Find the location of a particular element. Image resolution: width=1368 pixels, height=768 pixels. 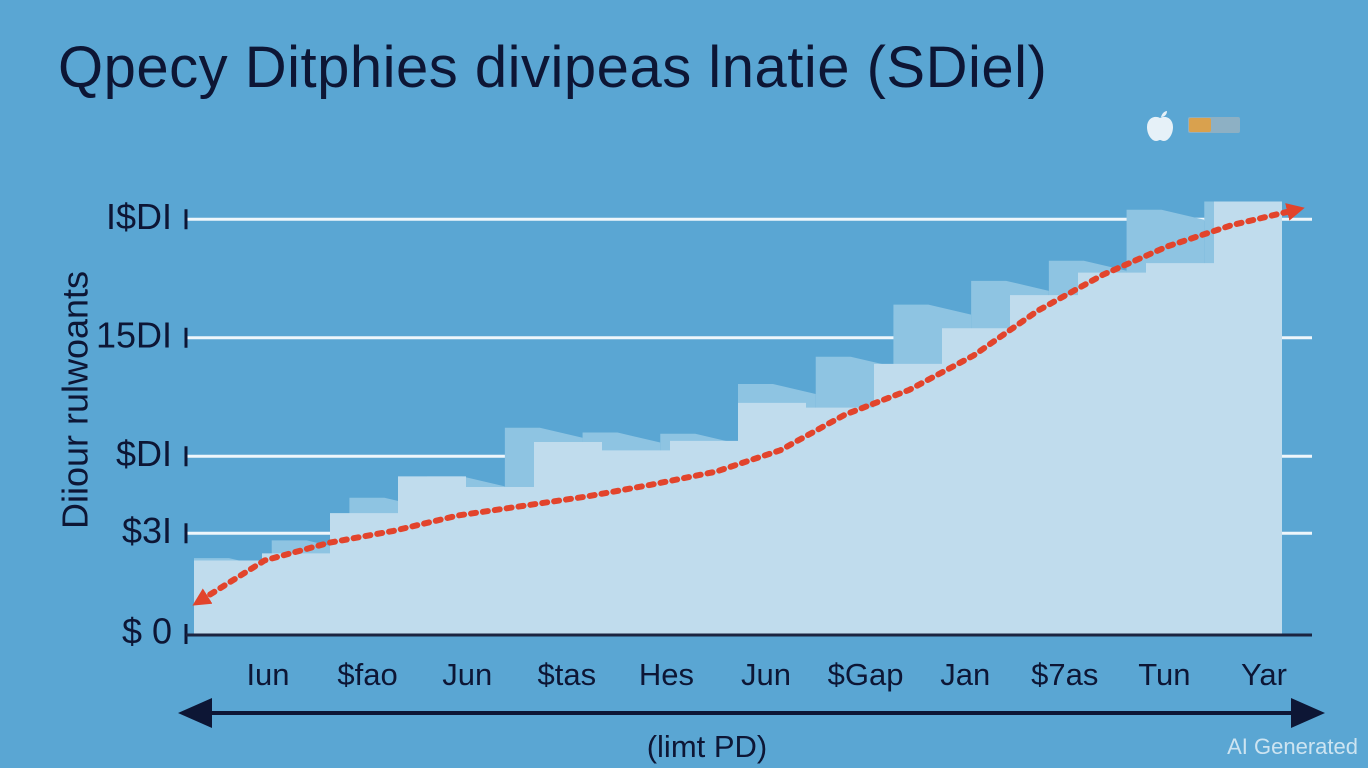

y-axis-label: Diiour rulwoants is located at coordinates (75, 400).